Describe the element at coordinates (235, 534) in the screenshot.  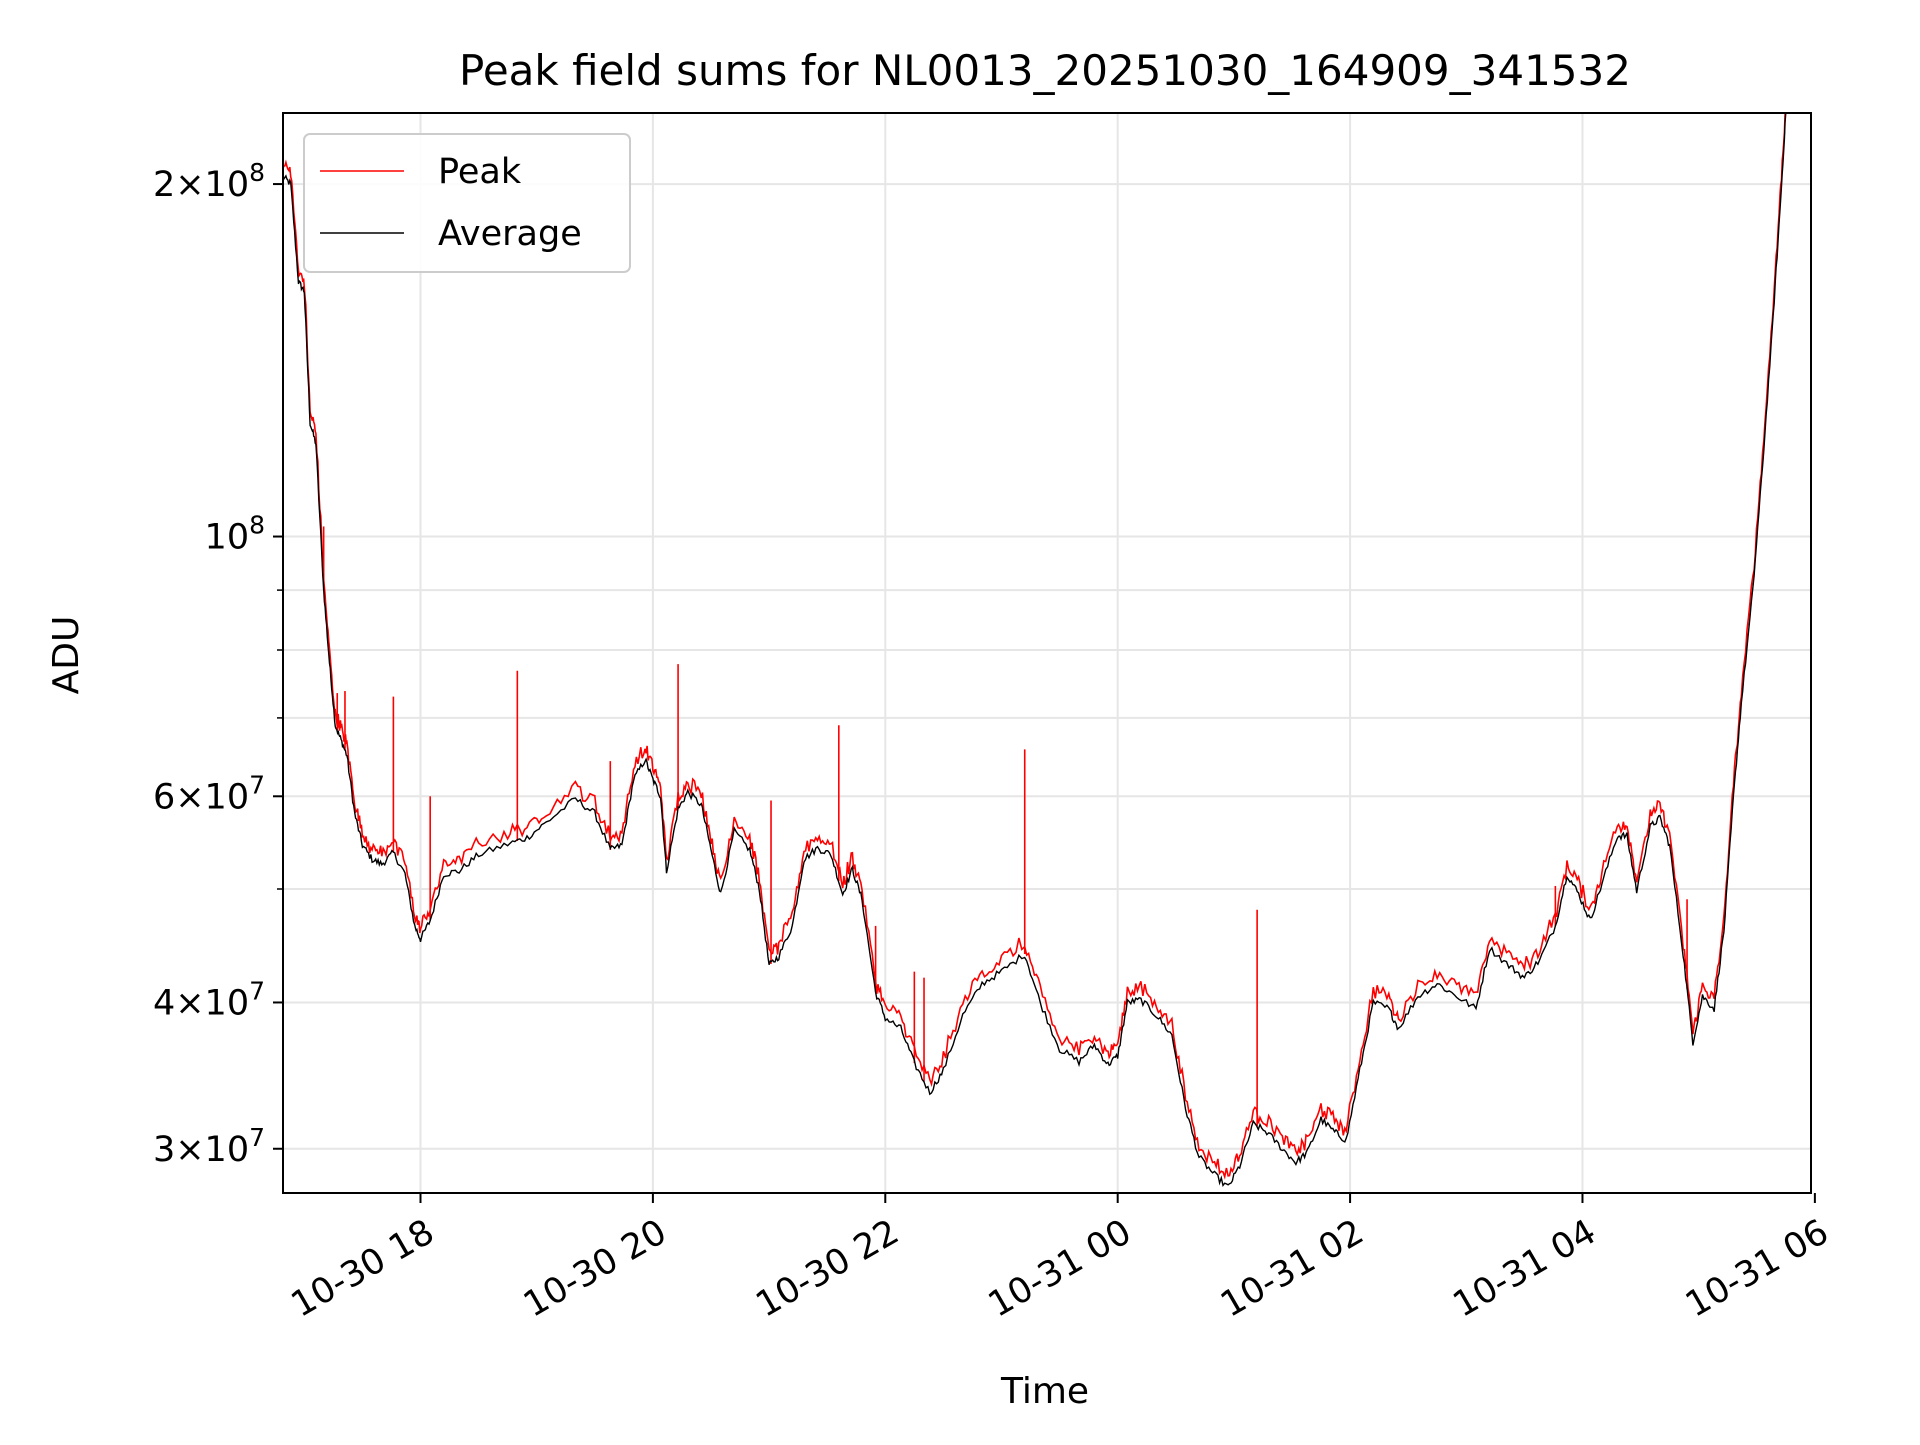
I see `y-tick-label: 108` at that location.